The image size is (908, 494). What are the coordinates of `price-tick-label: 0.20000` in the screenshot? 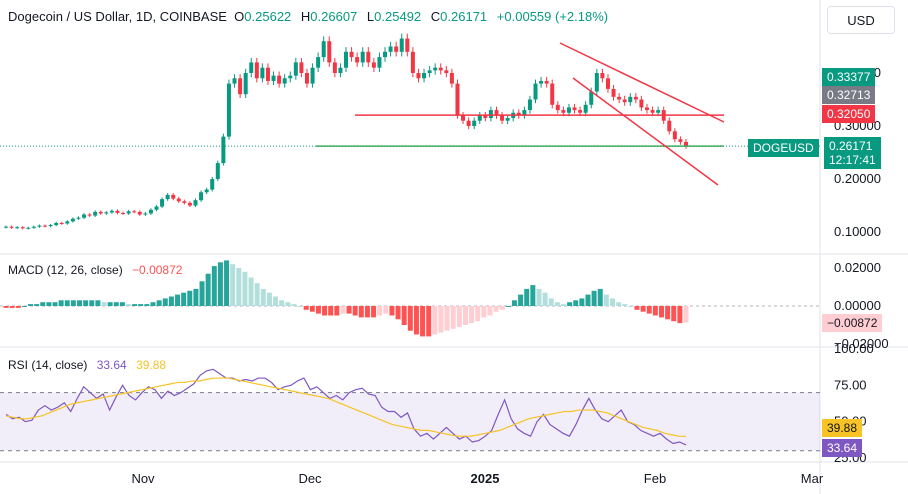 It's located at (857, 178).